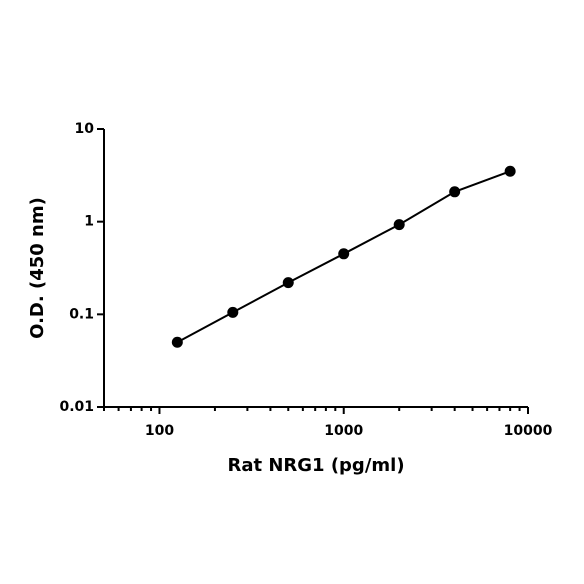  What do you see at coordinates (85, 129) in the screenshot?
I see `y-tick-label: 10` at bounding box center [85, 129].